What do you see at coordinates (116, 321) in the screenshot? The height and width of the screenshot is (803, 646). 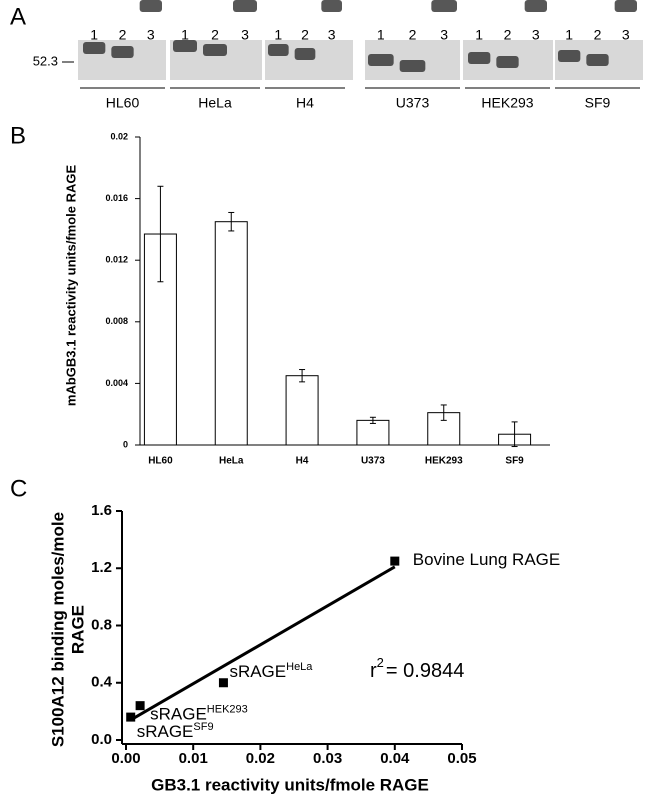 I see `y-tick-label: 0.008` at bounding box center [116, 321].